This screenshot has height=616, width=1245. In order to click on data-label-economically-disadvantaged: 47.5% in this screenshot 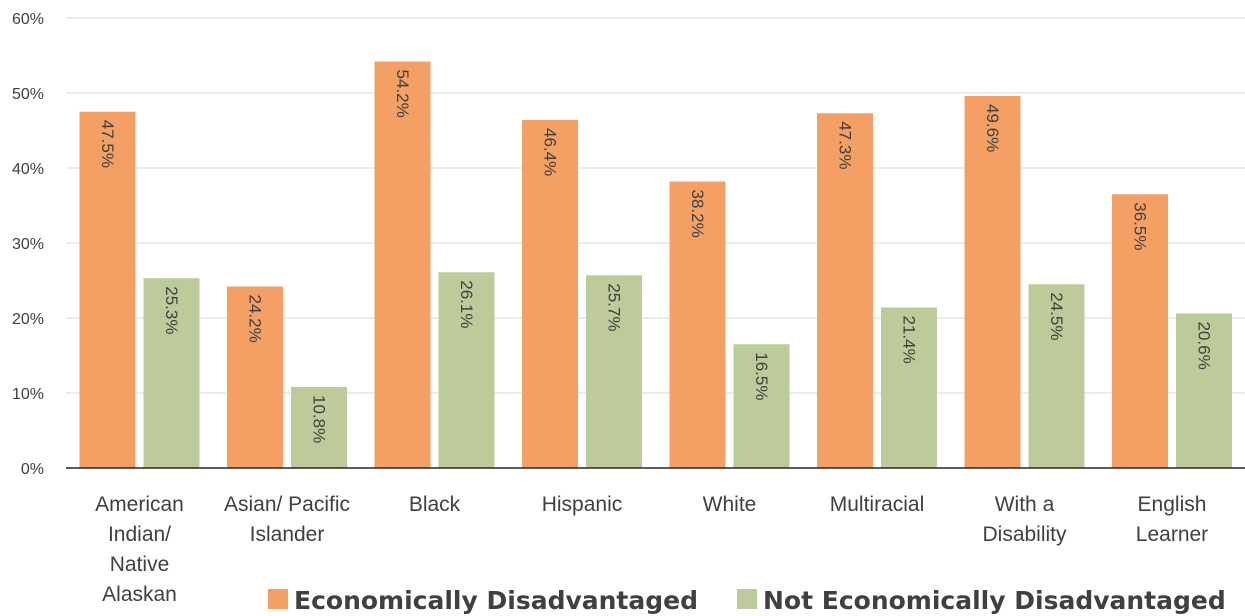, I will do `click(107, 144)`.